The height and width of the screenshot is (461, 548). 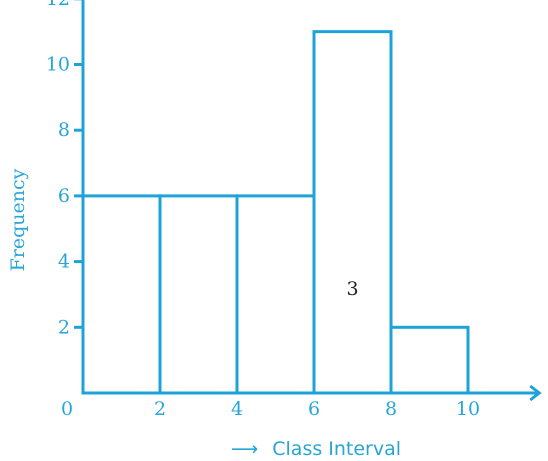 I want to click on y-tick-label: 2, so click(x=64, y=327).